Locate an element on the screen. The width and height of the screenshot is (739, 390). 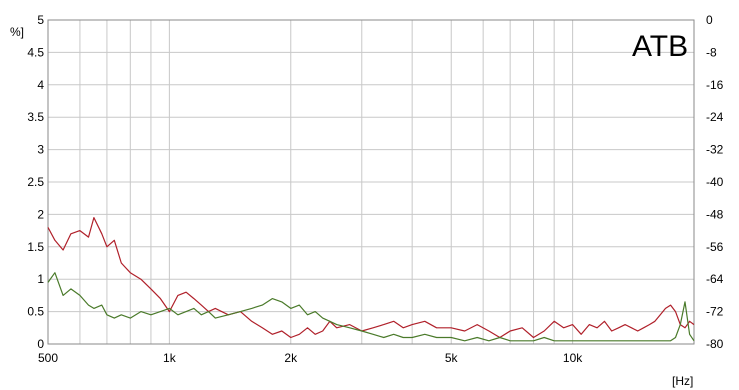
x-axis-unit: [Hz] is located at coordinates (682, 381).